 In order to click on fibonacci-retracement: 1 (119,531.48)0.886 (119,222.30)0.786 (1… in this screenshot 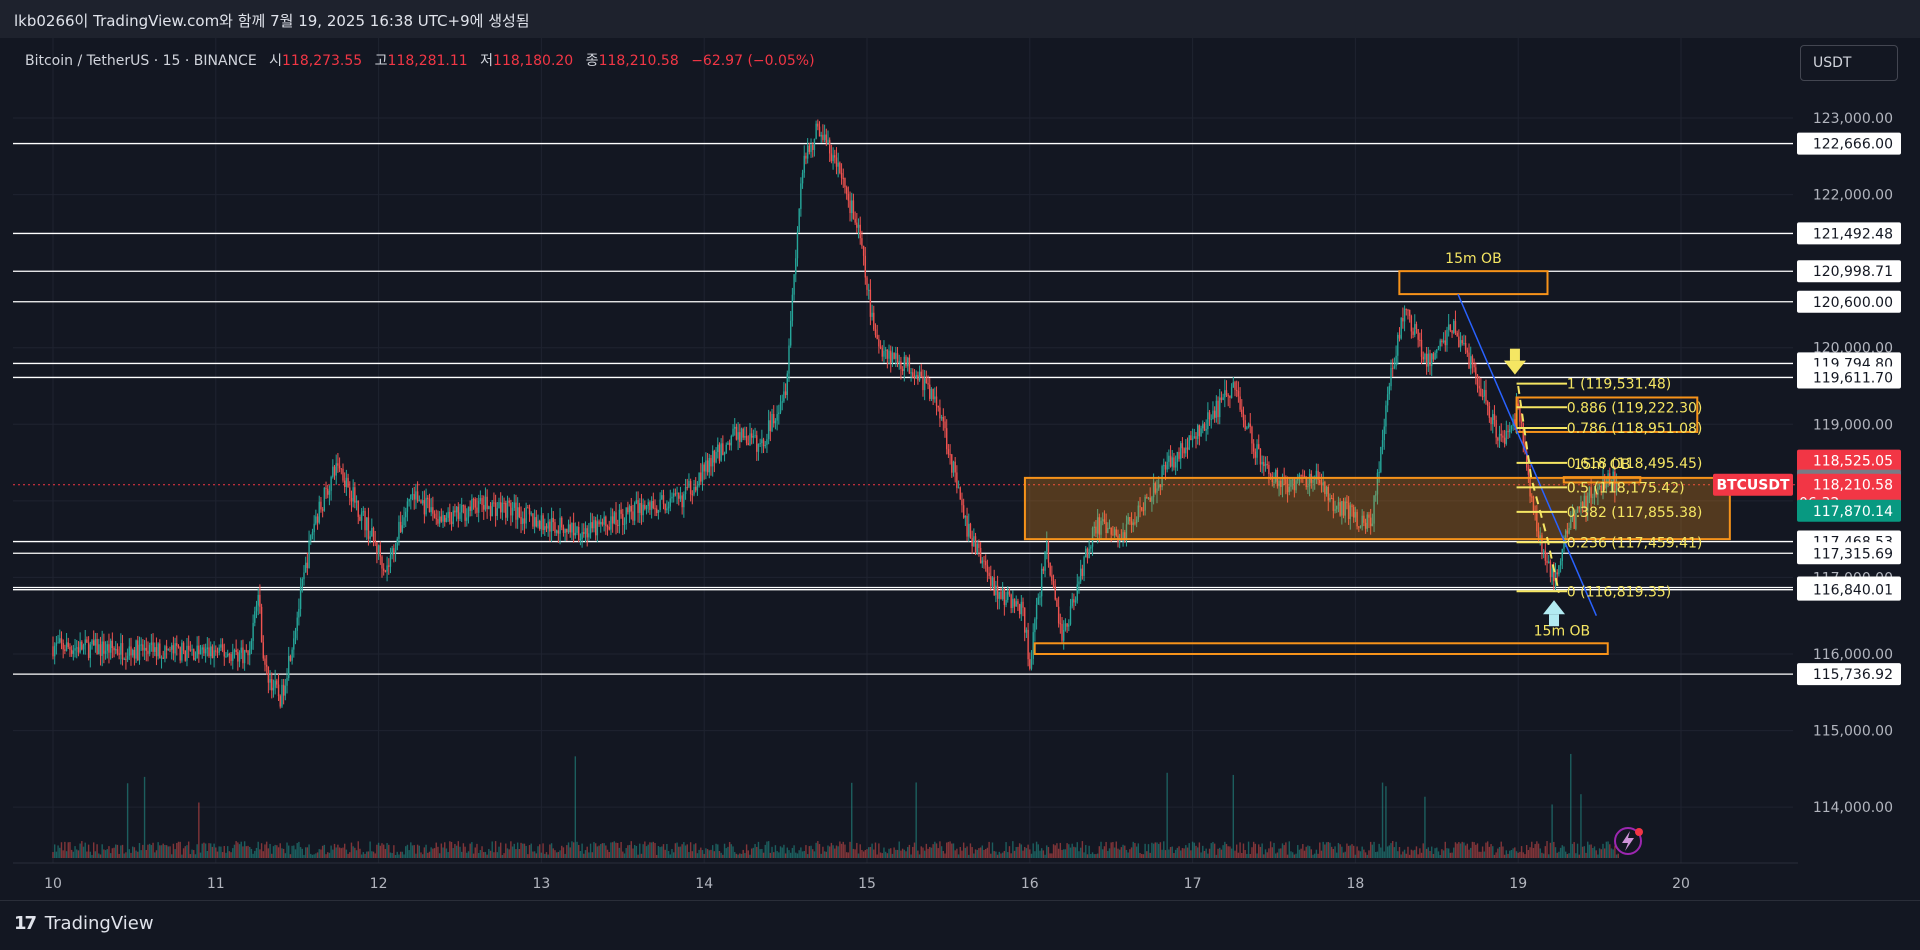, I will do `click(1609, 489)`.